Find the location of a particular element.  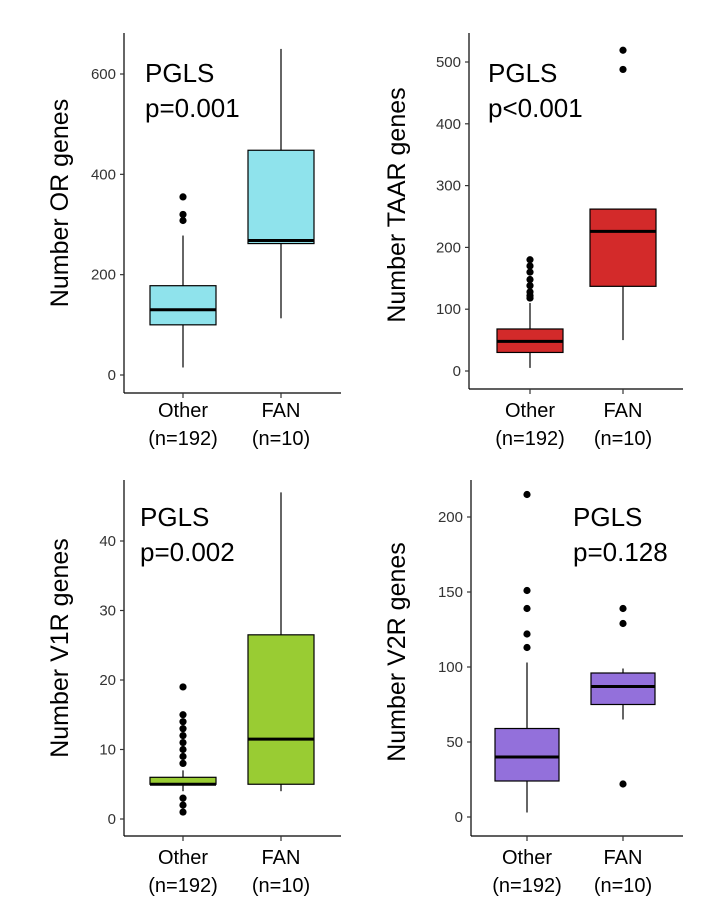

y-axis-label: Number V2R genes is located at coordinates (397, 652).